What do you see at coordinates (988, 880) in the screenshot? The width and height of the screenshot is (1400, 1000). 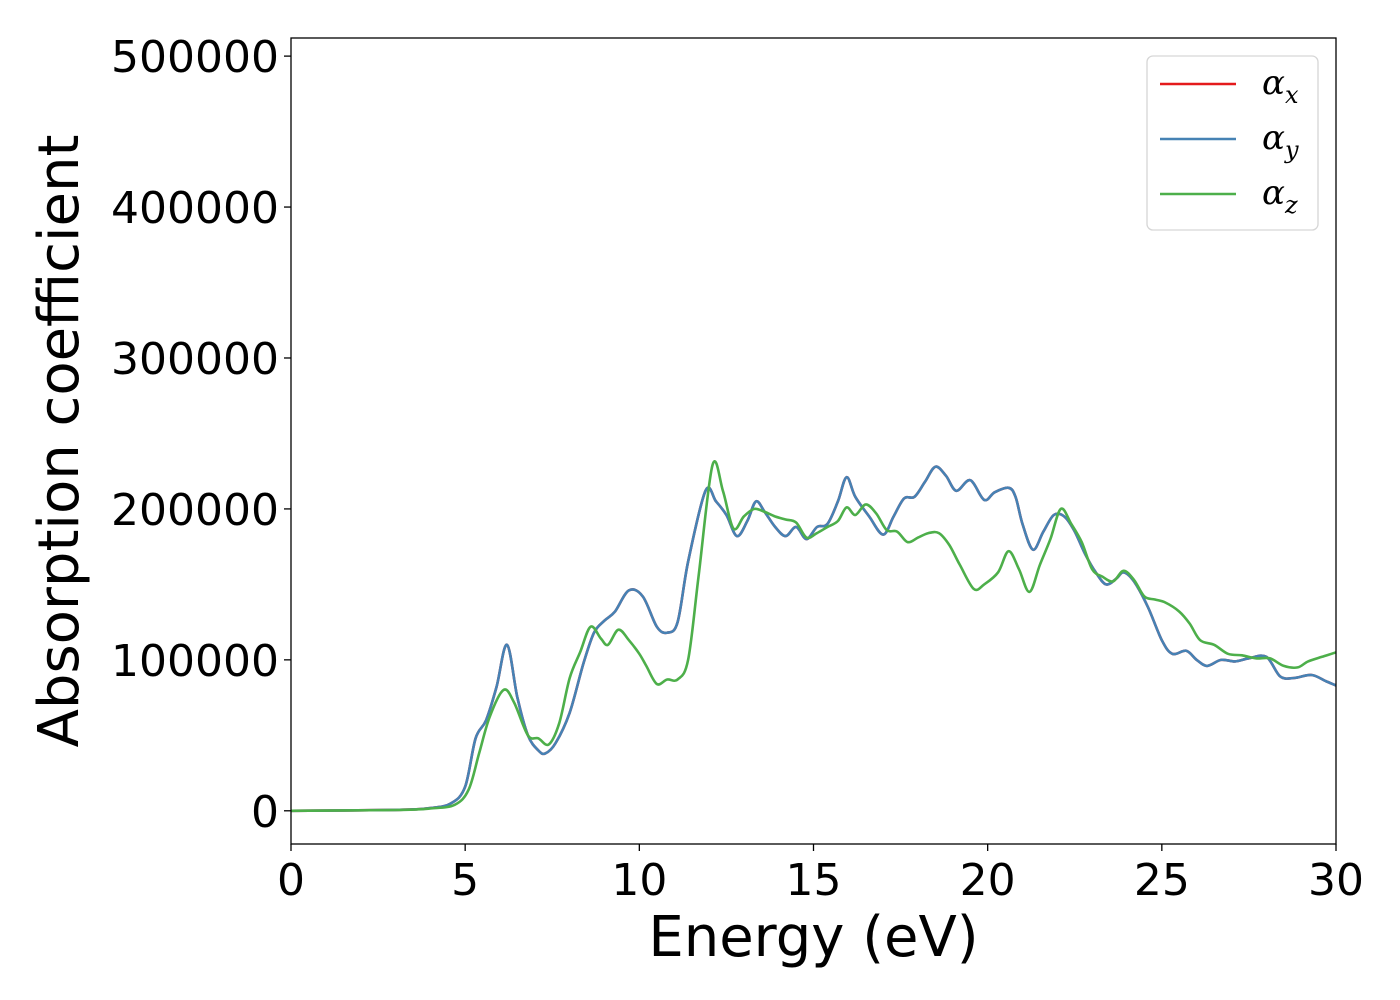 I see `x-tick-label: 20` at bounding box center [988, 880].